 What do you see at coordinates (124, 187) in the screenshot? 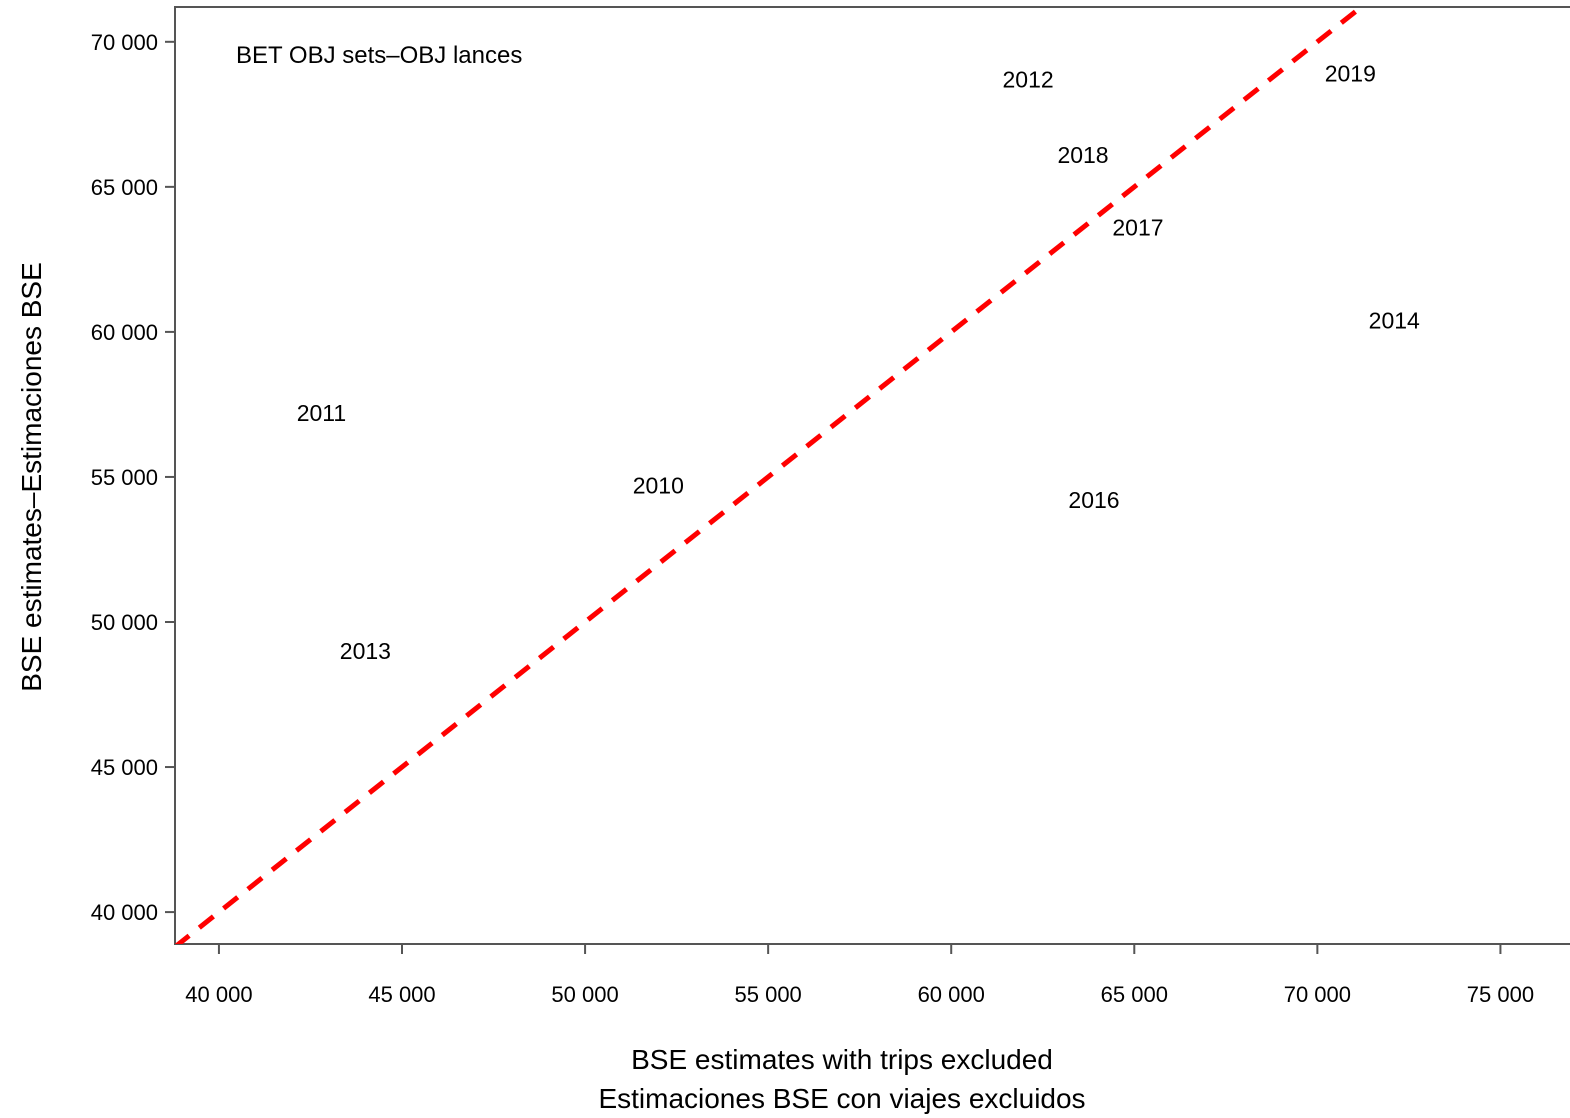
I see `y-tick-label: 65 000` at bounding box center [124, 187].